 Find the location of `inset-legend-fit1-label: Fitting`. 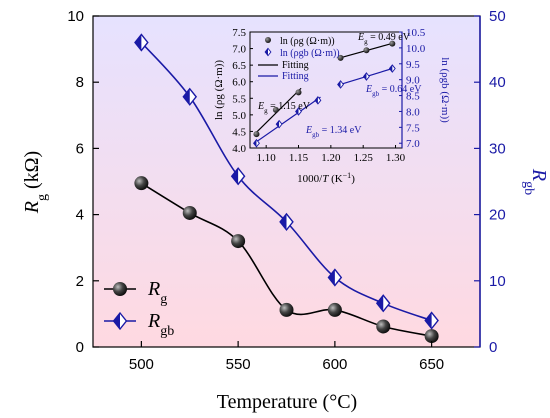

inset-legend-fit1-label: Fitting is located at coordinates (295, 65).